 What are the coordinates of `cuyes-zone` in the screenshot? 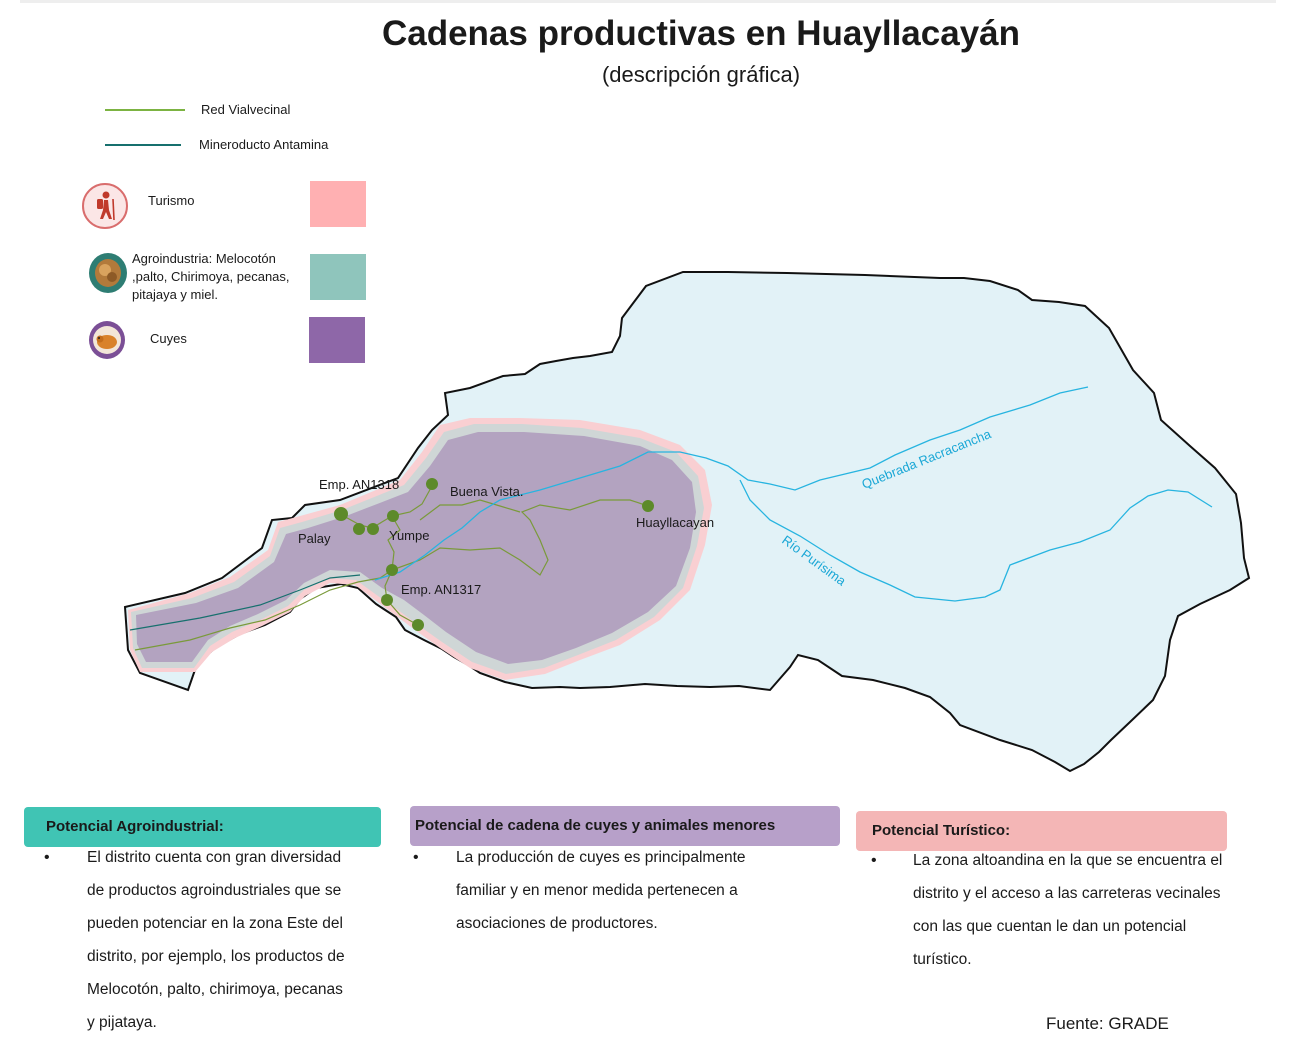 It's located at (416, 548).